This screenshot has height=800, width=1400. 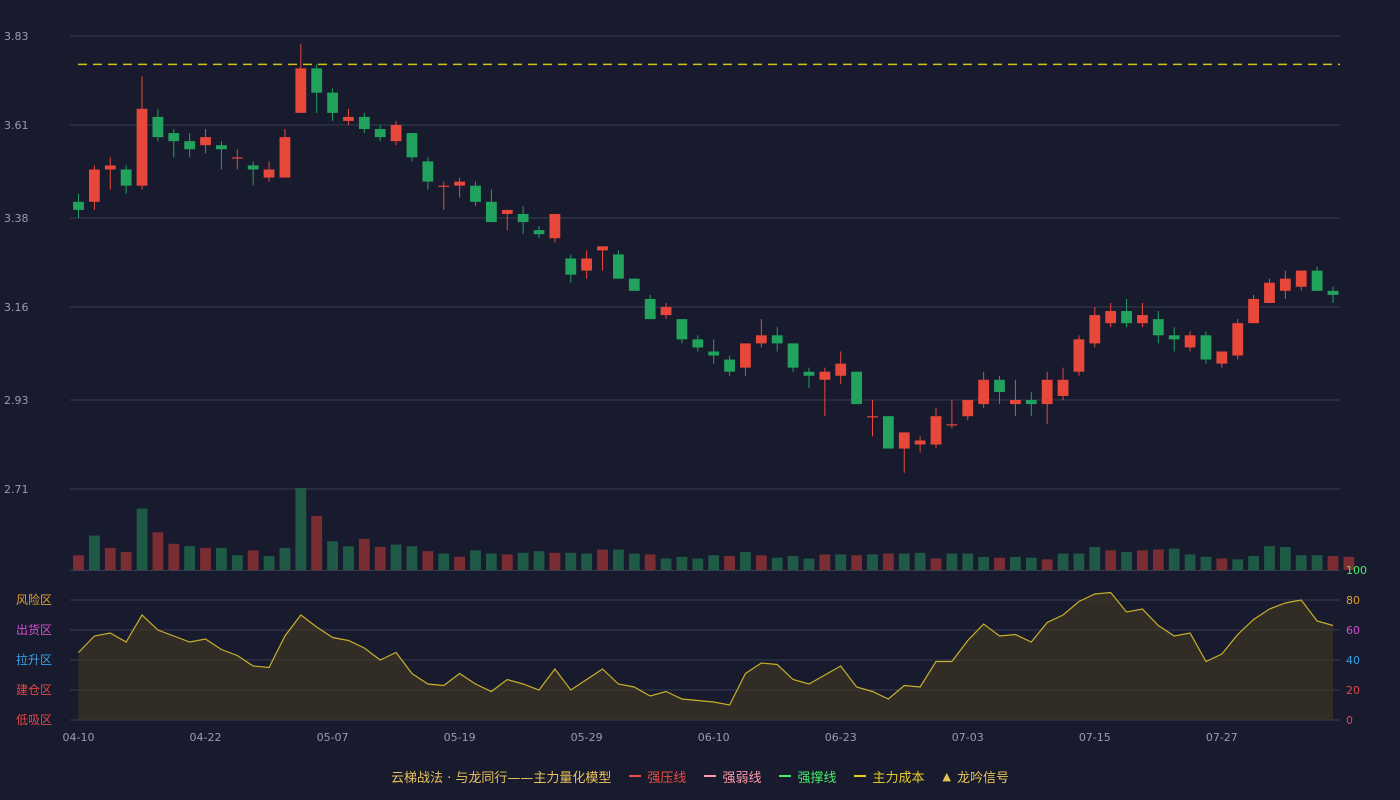 What do you see at coordinates (16, 307) in the screenshot?
I see `price-tick-label: 3.16` at bounding box center [16, 307].